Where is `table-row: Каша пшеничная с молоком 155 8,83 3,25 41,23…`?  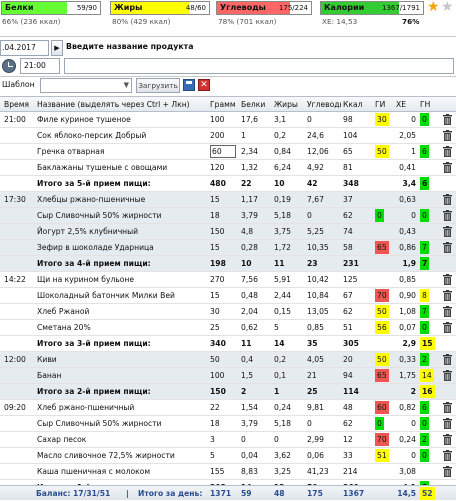
table-row: Каша пшеничная с молоком 155 8,83 3,25 41,23… is located at coordinates (228, 472).